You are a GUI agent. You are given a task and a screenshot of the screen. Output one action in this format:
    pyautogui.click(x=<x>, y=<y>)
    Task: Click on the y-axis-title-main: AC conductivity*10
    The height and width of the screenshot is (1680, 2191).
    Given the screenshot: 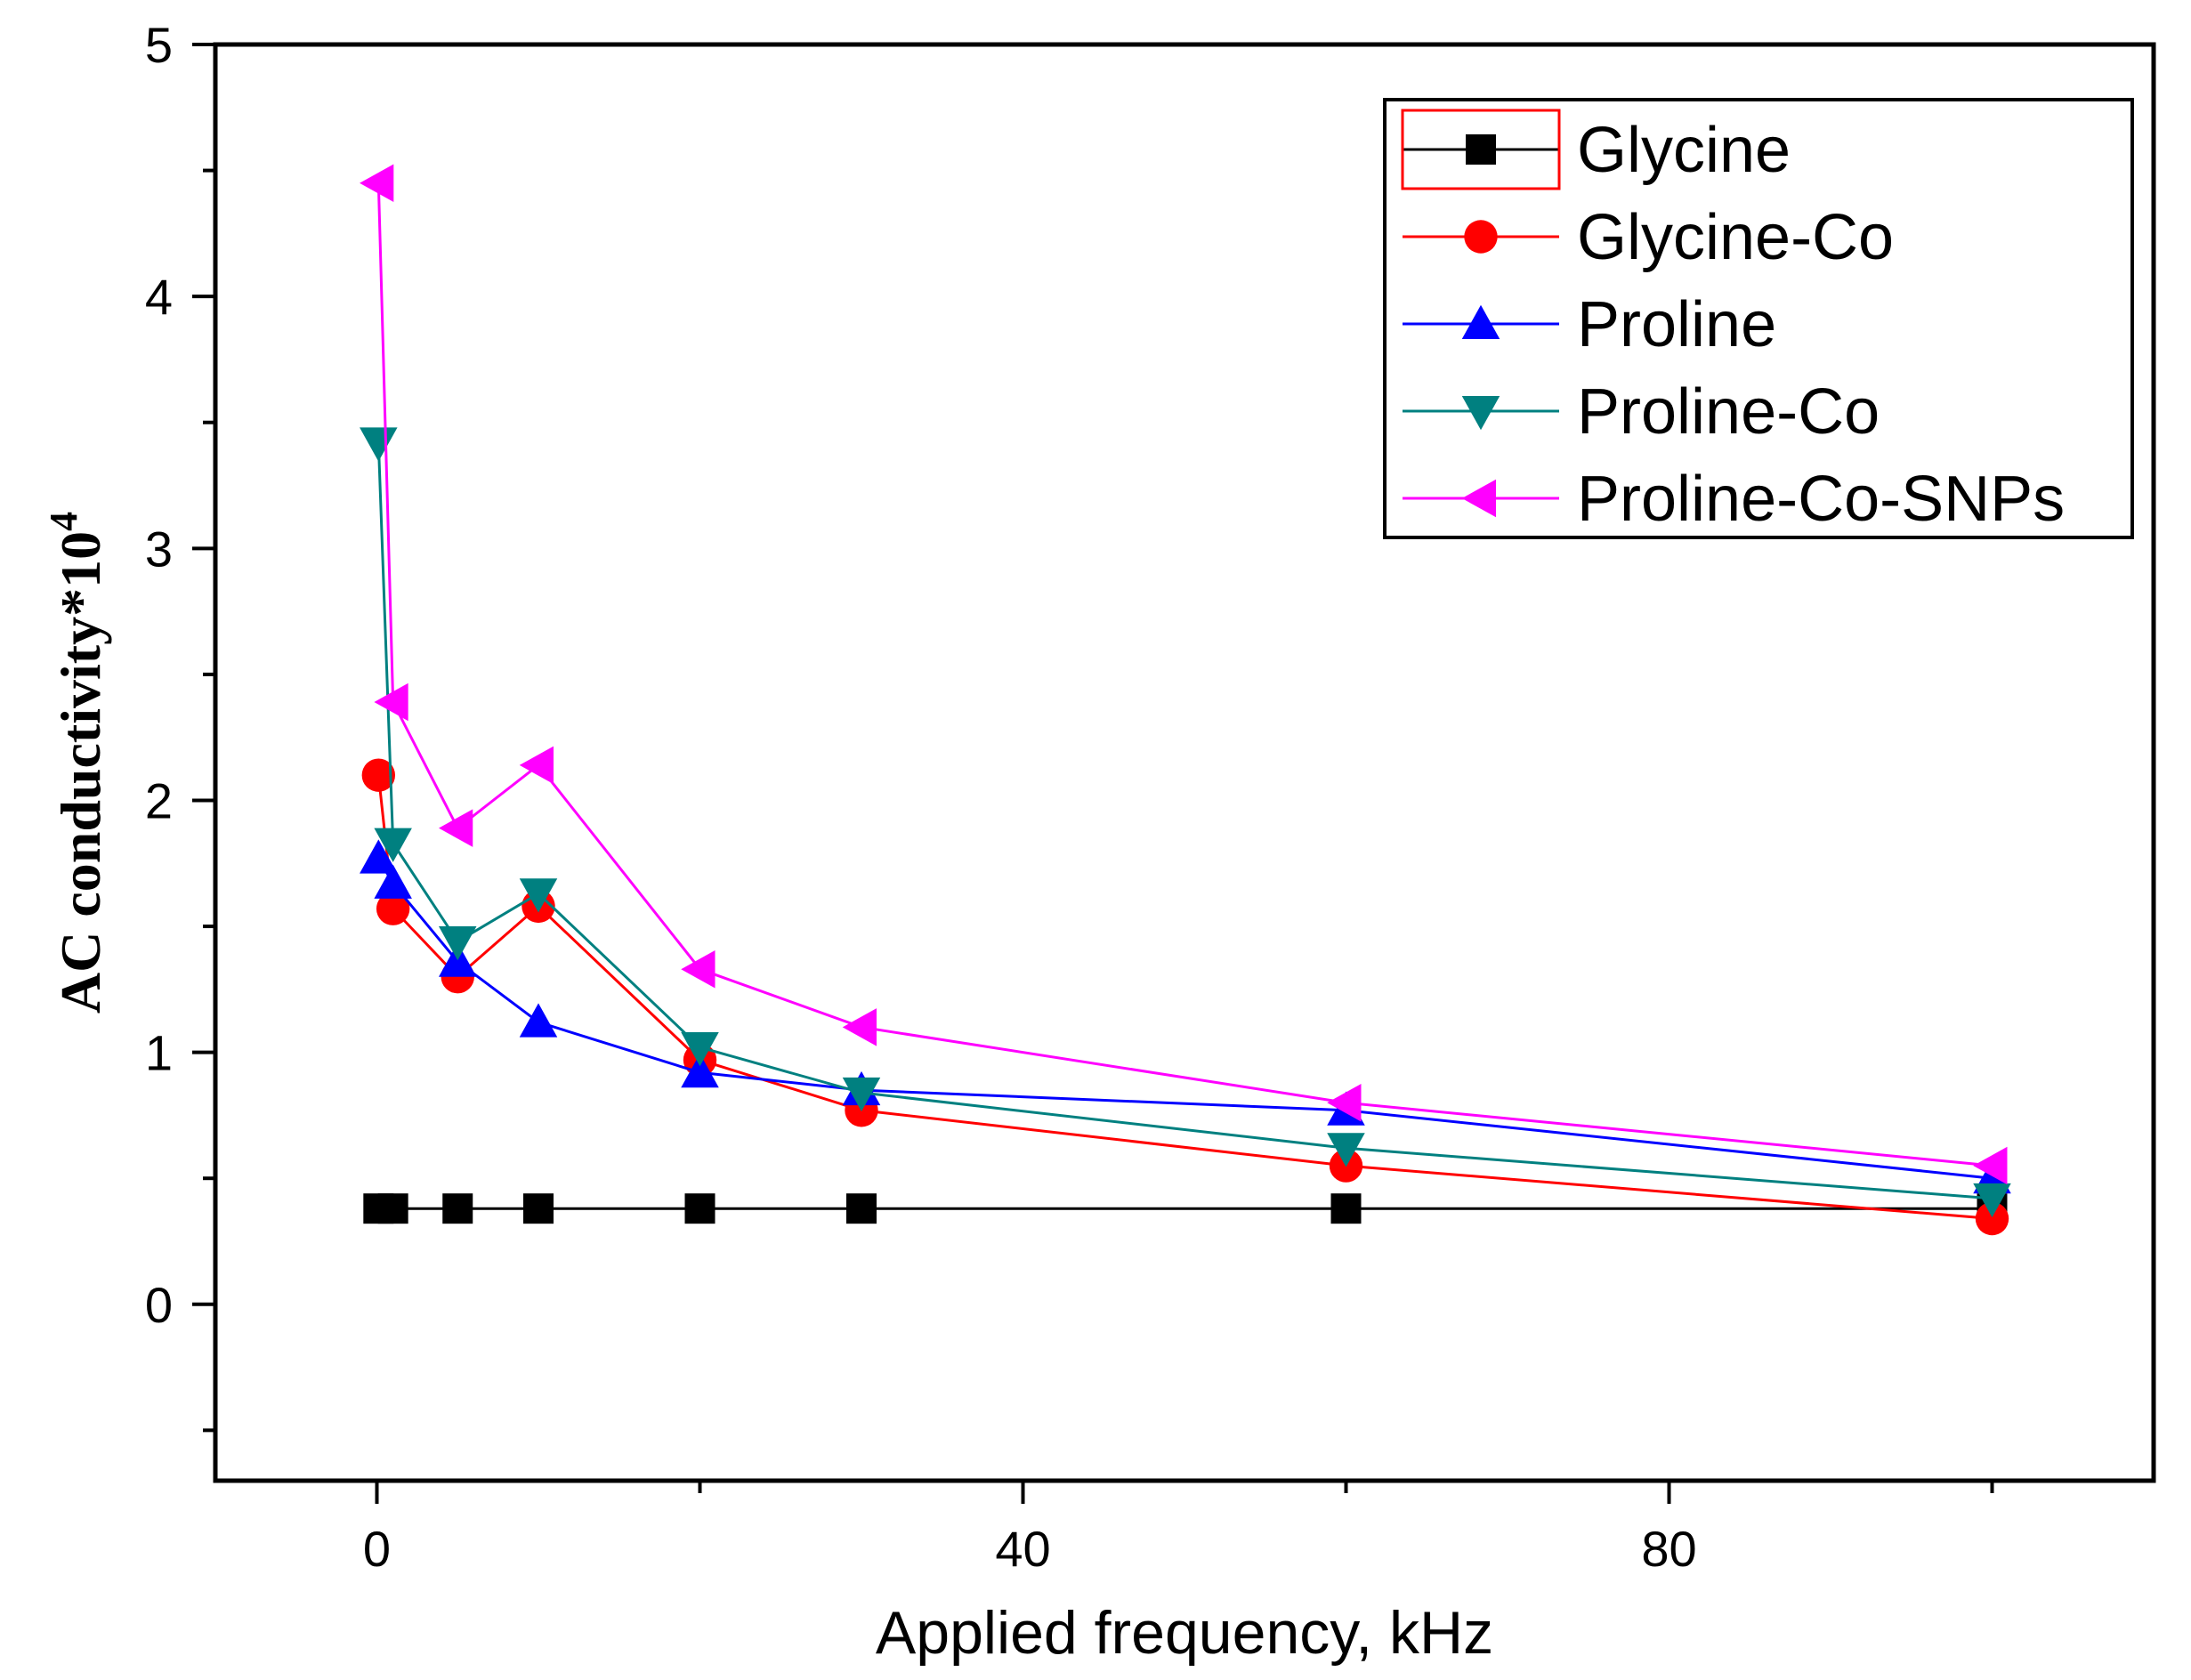 What is the action you would take?
    pyautogui.click(x=80, y=772)
    